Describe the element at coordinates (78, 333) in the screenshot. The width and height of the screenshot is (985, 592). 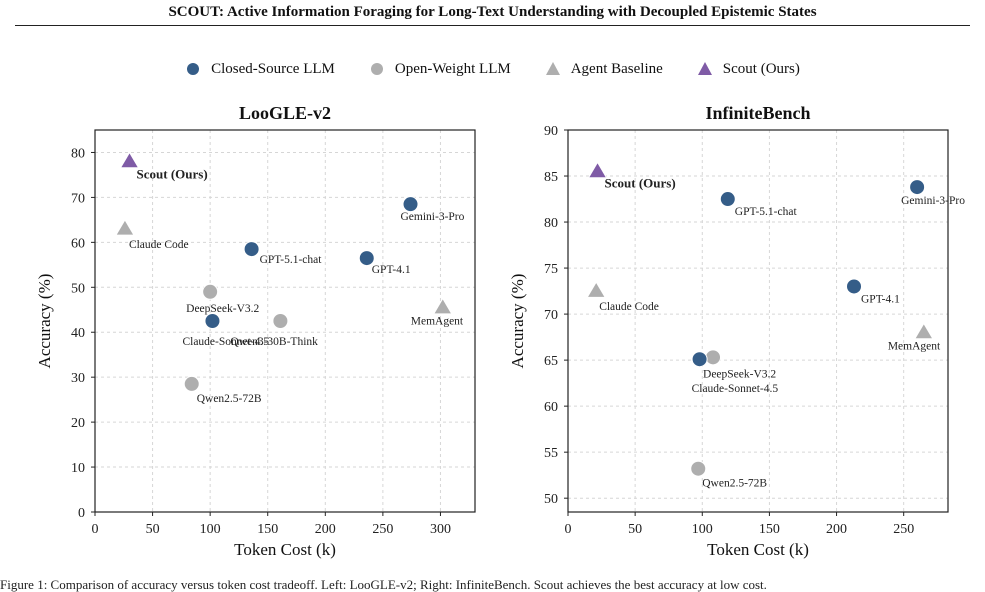
I see `y-tick-label: 40` at that location.